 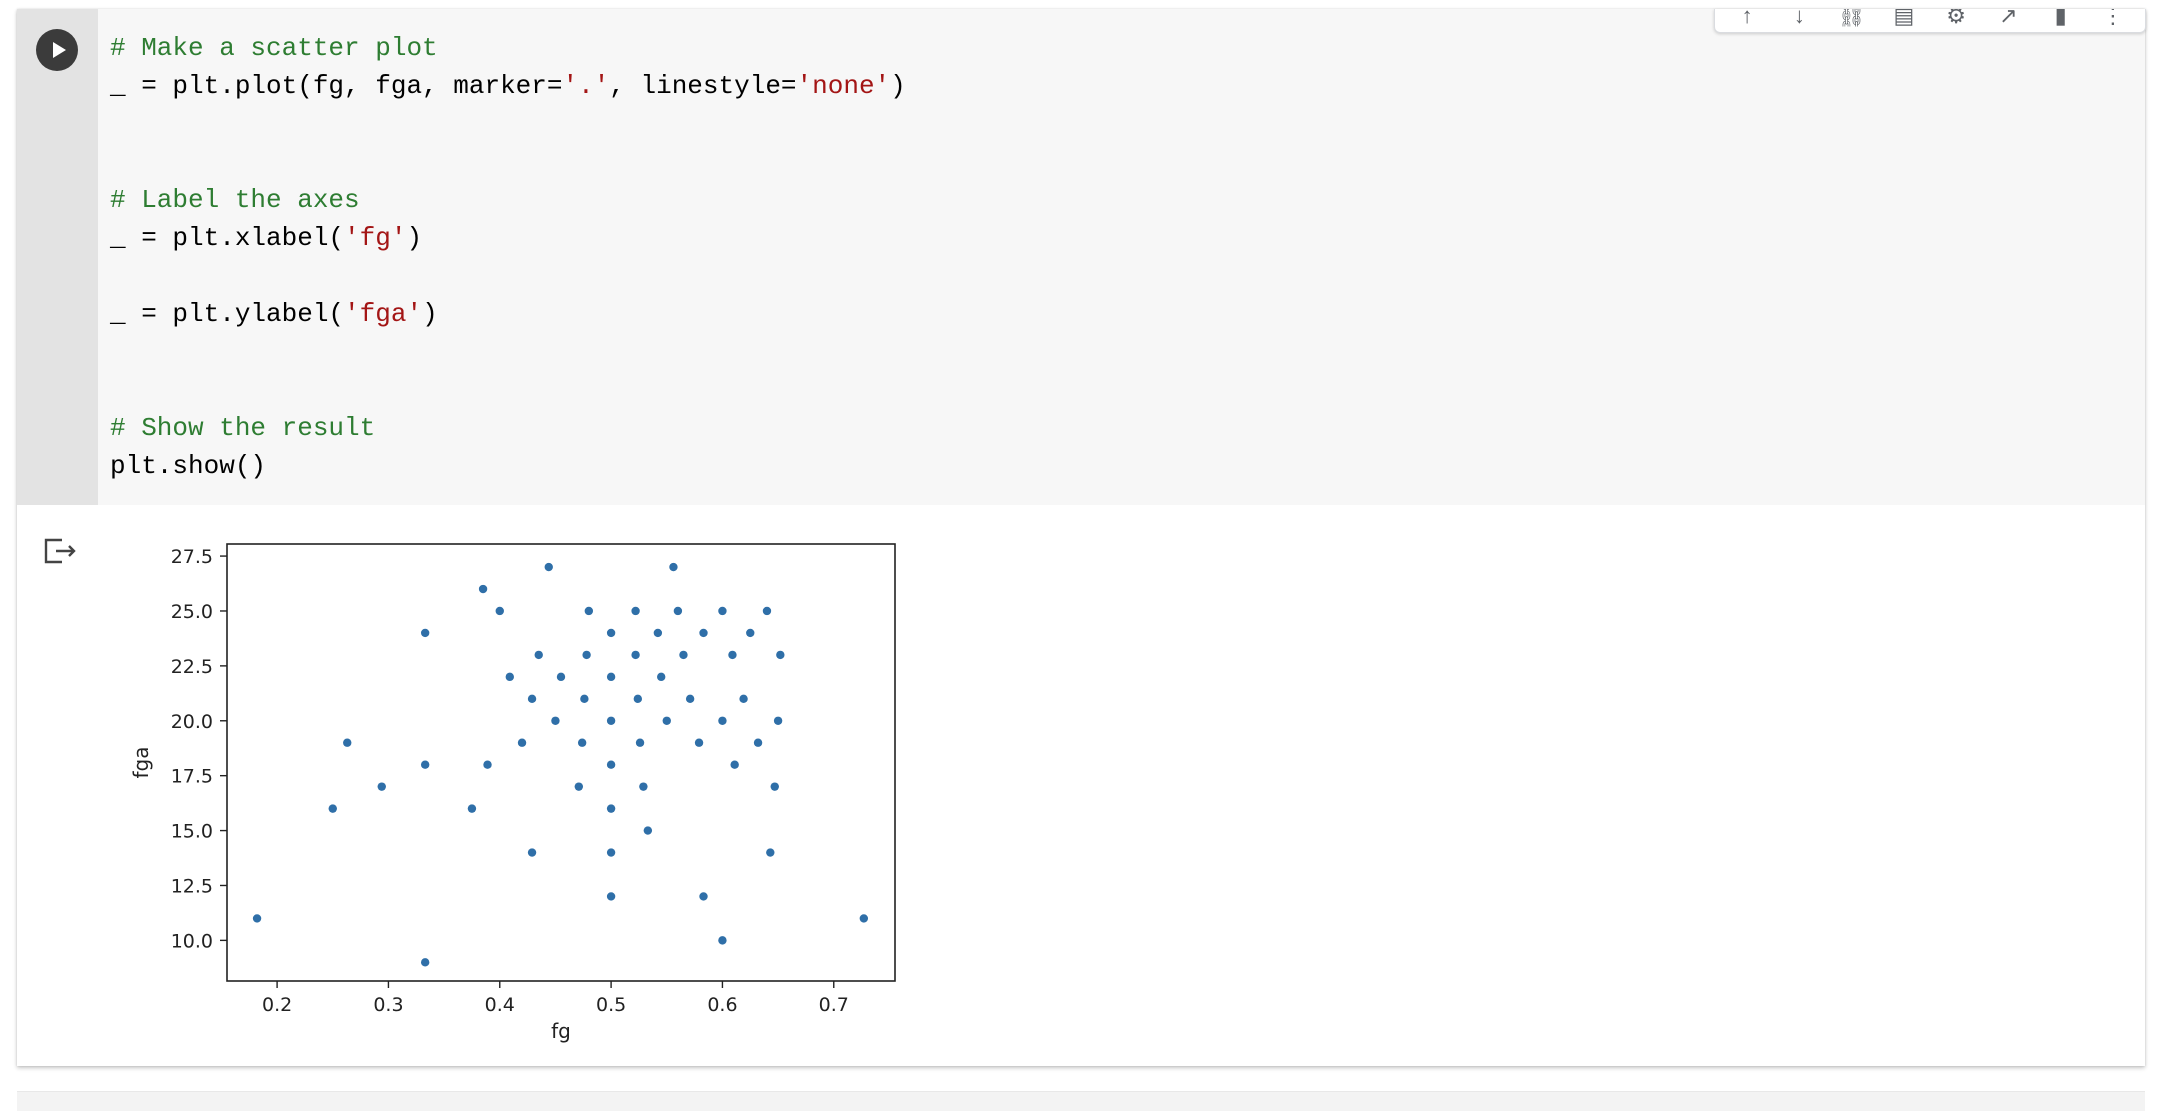 I want to click on code-token: # Make a scatter plot, so click(x=274, y=48).